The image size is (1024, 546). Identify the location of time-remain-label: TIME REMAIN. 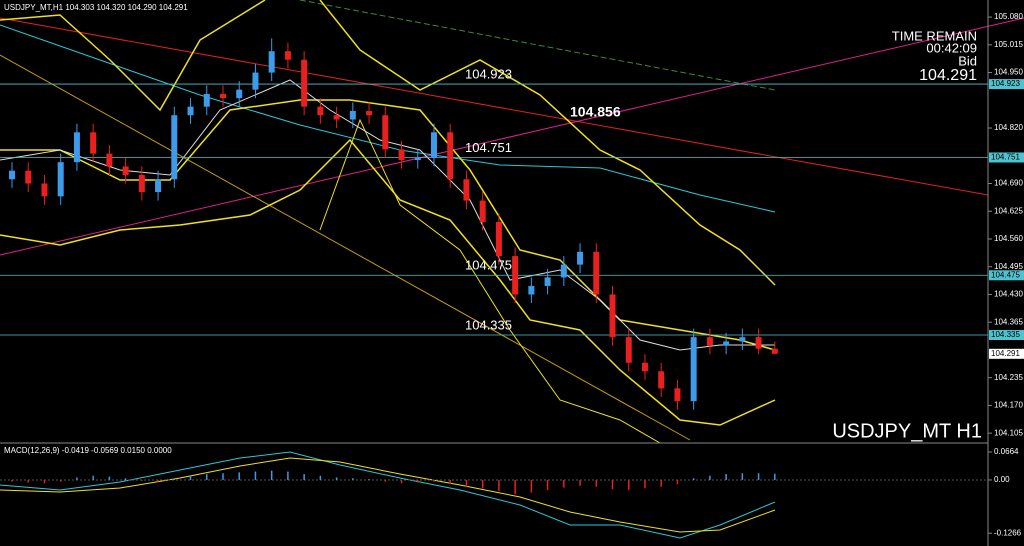
(934, 35).